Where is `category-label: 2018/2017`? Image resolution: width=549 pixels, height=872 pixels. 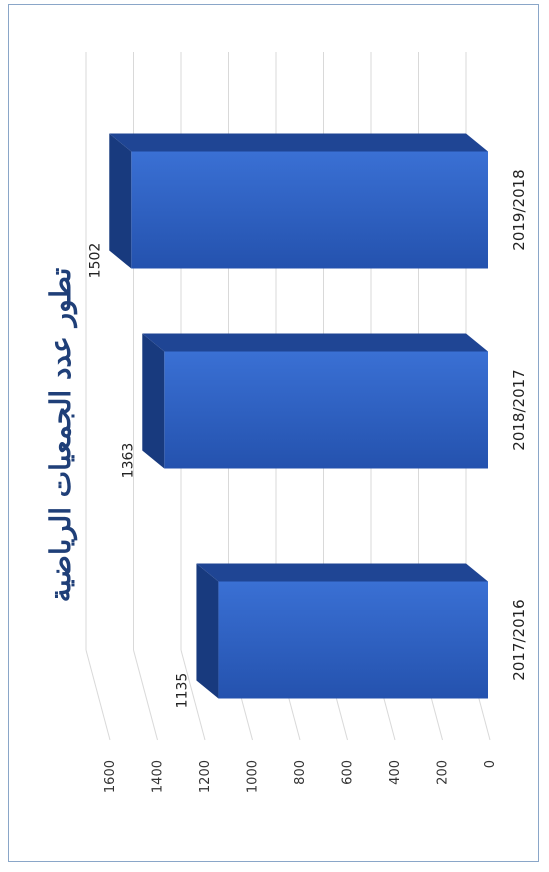 category-label: 2018/2017 is located at coordinates (519, 409).